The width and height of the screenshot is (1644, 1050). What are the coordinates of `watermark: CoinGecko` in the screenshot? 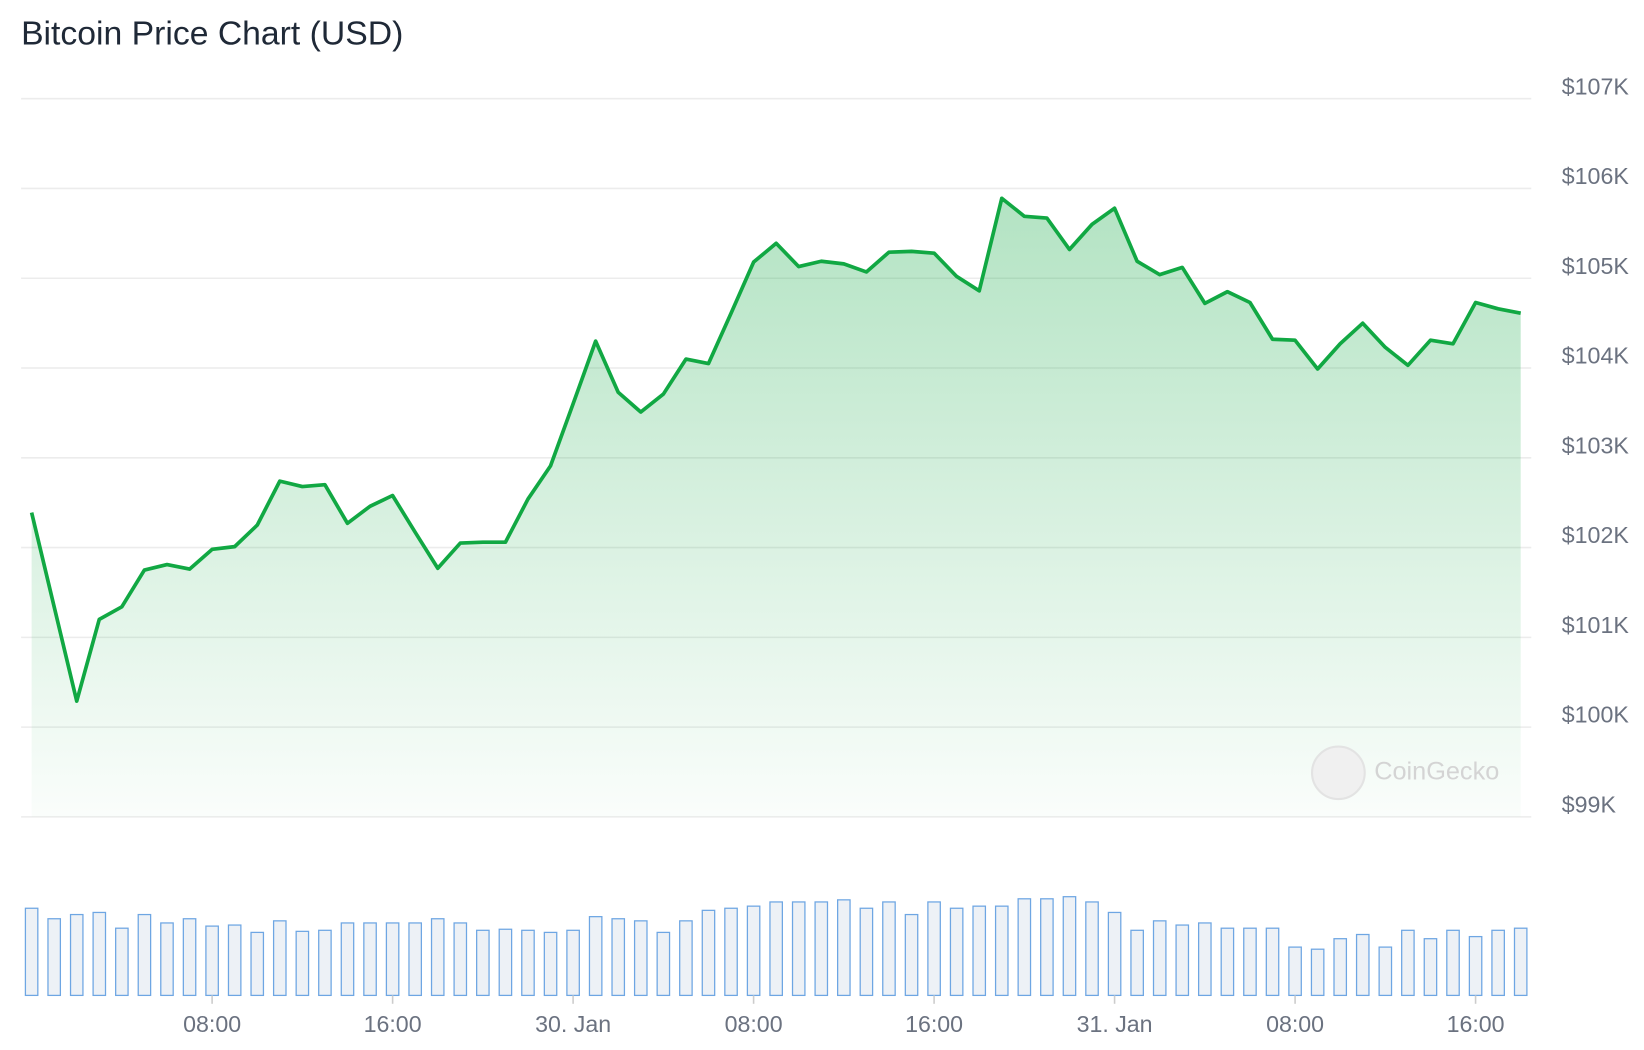 It's located at (1404, 773).